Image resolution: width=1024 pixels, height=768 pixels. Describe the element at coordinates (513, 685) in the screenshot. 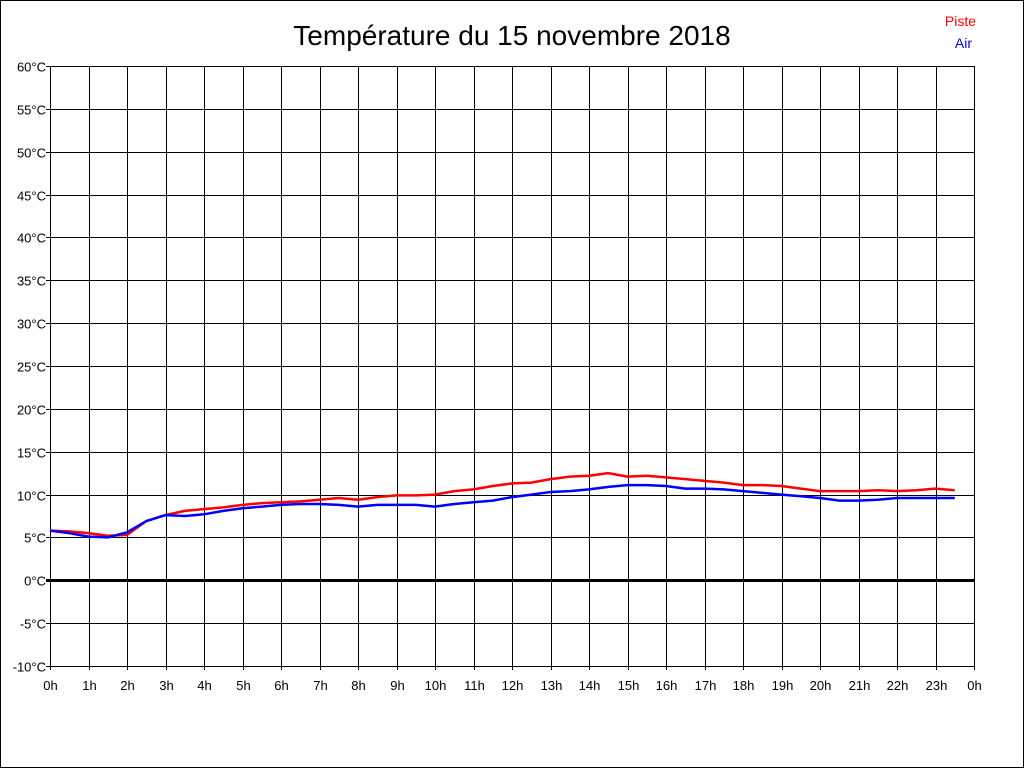

I see `x-tick-label: 12h` at that location.